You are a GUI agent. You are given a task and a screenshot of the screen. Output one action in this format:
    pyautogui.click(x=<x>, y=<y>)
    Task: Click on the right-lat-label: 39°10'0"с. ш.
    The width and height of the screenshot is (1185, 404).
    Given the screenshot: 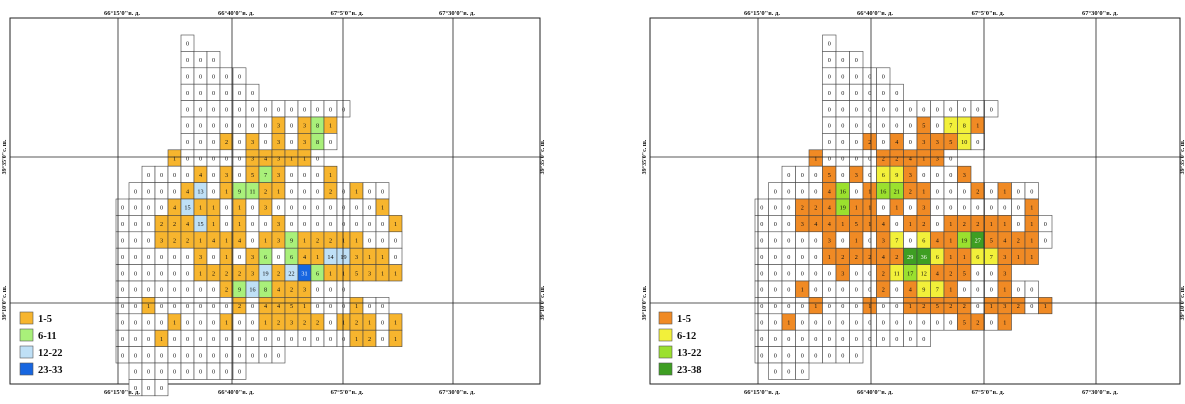 What is the action you would take?
    pyautogui.click(x=1182, y=302)
    